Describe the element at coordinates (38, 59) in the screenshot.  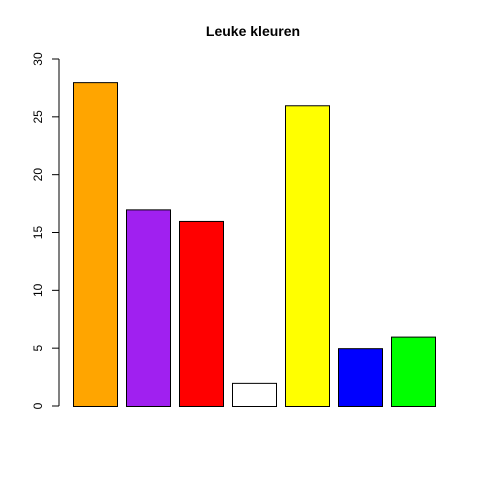
I see `y-tick-label: 30` at that location.